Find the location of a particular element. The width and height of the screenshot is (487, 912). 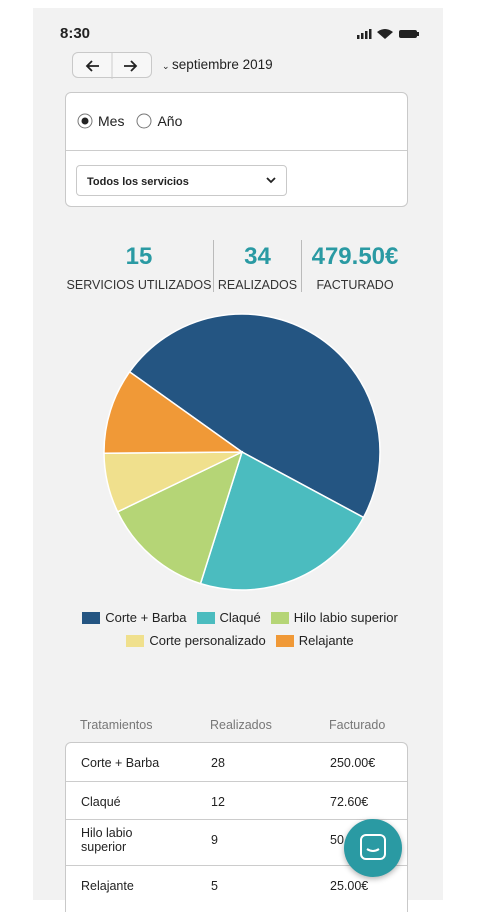

radio-option: Año is located at coordinates (159, 121).